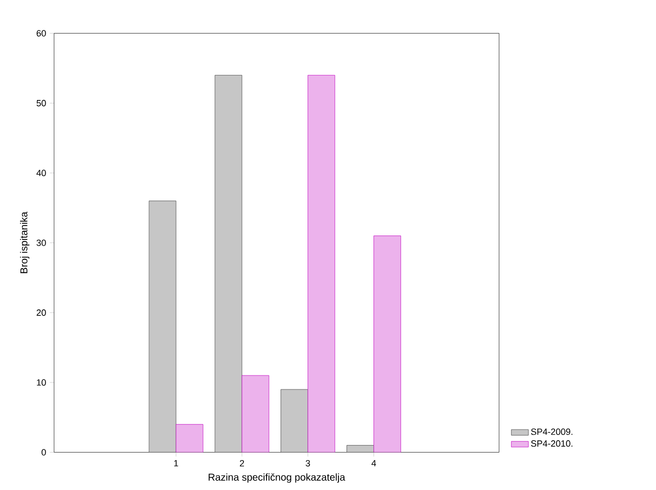  What do you see at coordinates (374, 463) in the screenshot?
I see `x-tick-label: 4` at bounding box center [374, 463].